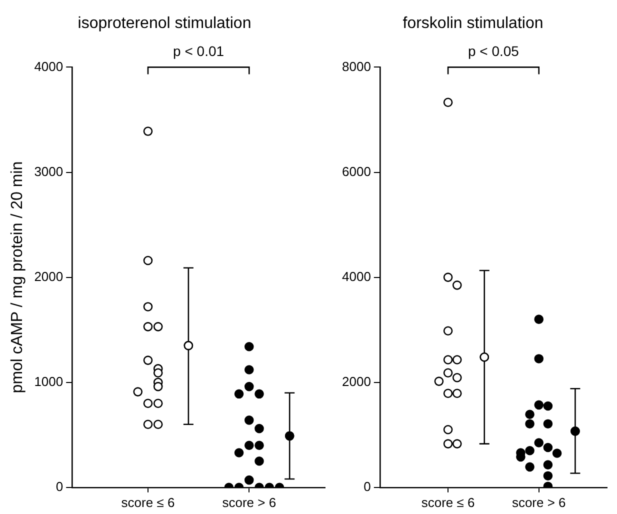  I want to click on y-axis-title: pmol cAMP / mg protein / 20 min, so click(17, 277).